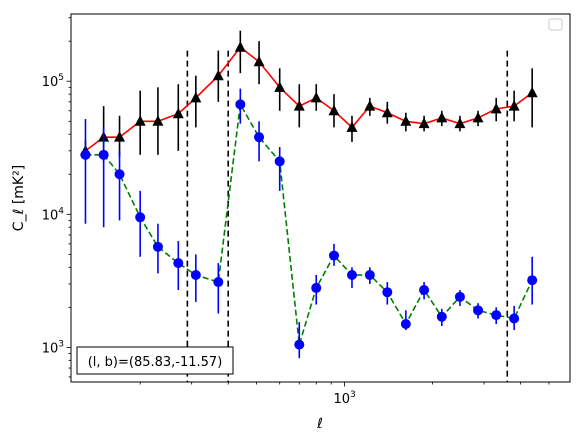 This screenshot has width=580, height=441. I want to click on y-tick-label: 10⁴, so click(53, 214).